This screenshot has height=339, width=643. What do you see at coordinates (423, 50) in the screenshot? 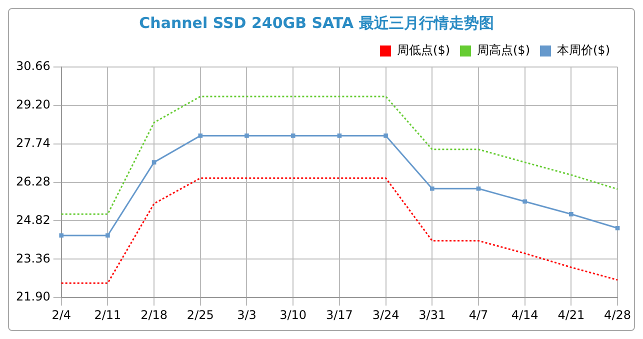
I see `legend-label: 周低点($)` at bounding box center [423, 50].